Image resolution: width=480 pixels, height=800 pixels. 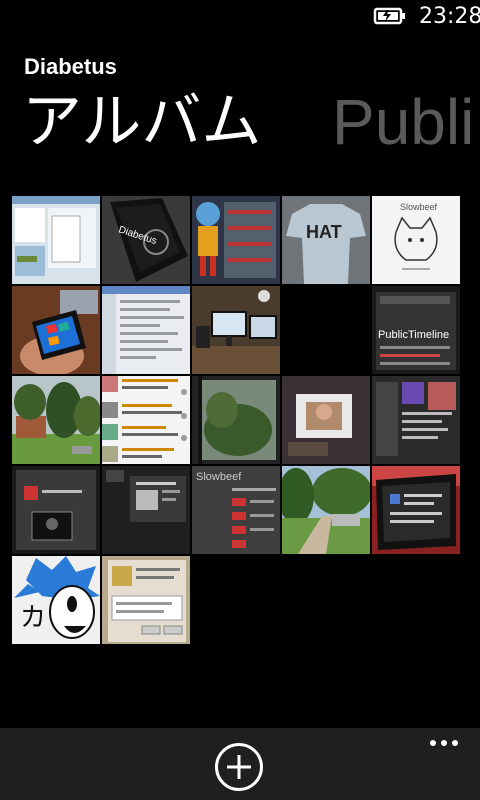 I want to click on app-bar, so click(x=240, y=764).